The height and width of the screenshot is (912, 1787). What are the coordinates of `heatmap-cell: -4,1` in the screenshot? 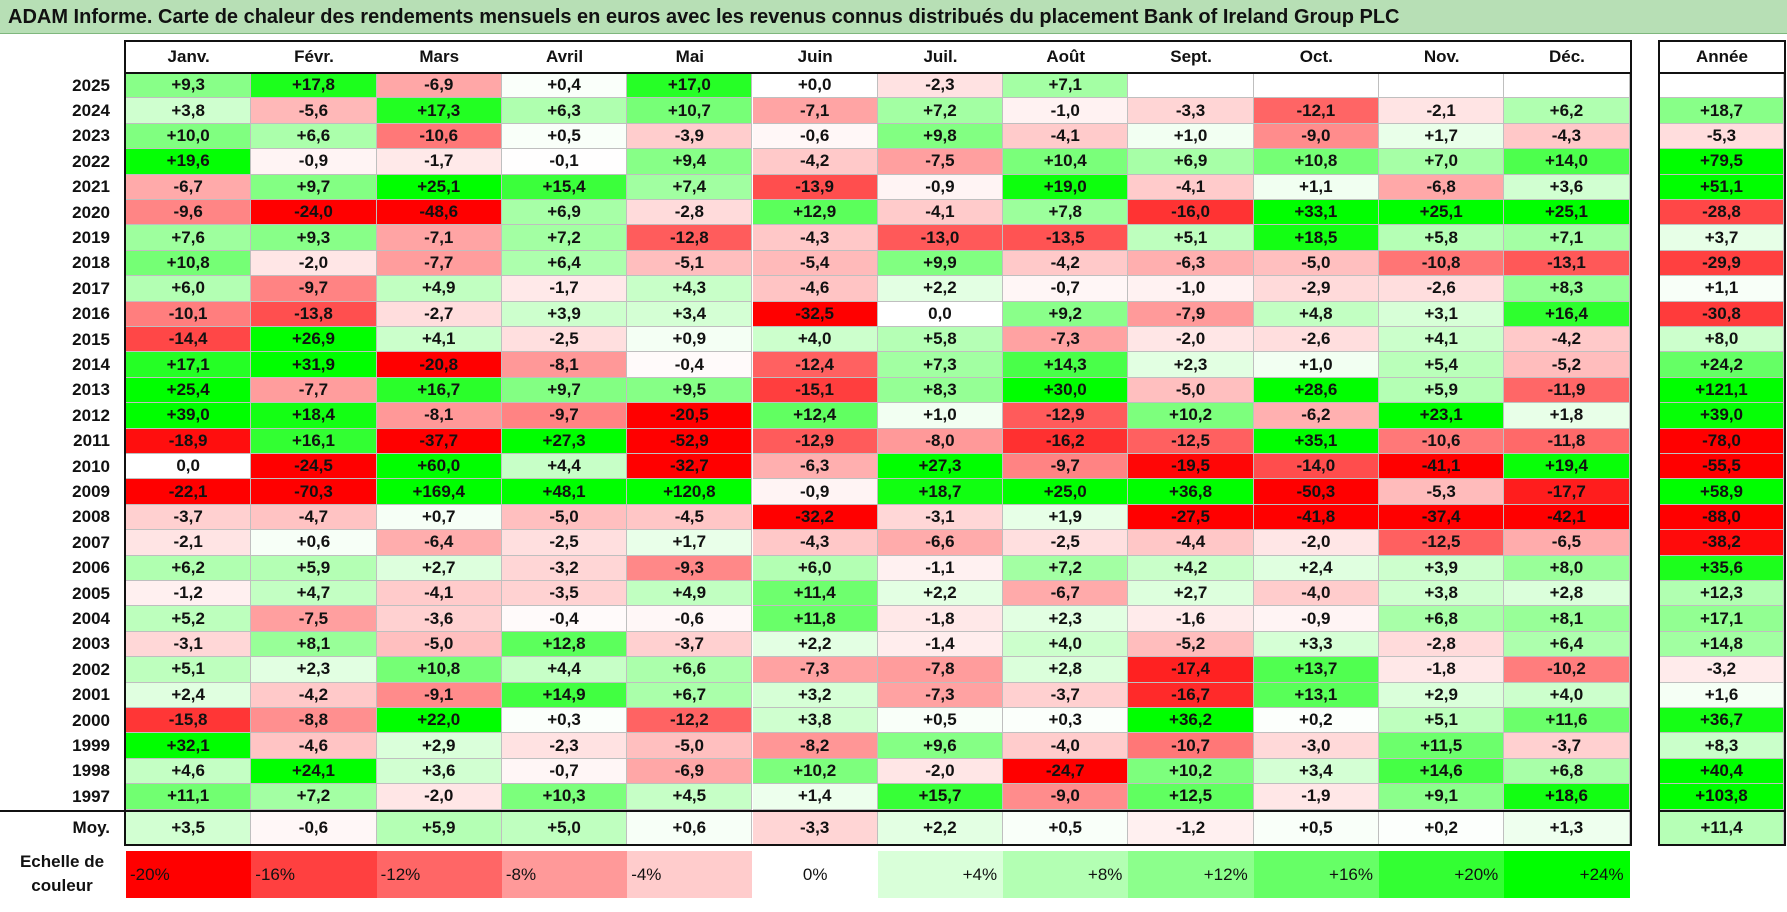 It's located at (940, 213).